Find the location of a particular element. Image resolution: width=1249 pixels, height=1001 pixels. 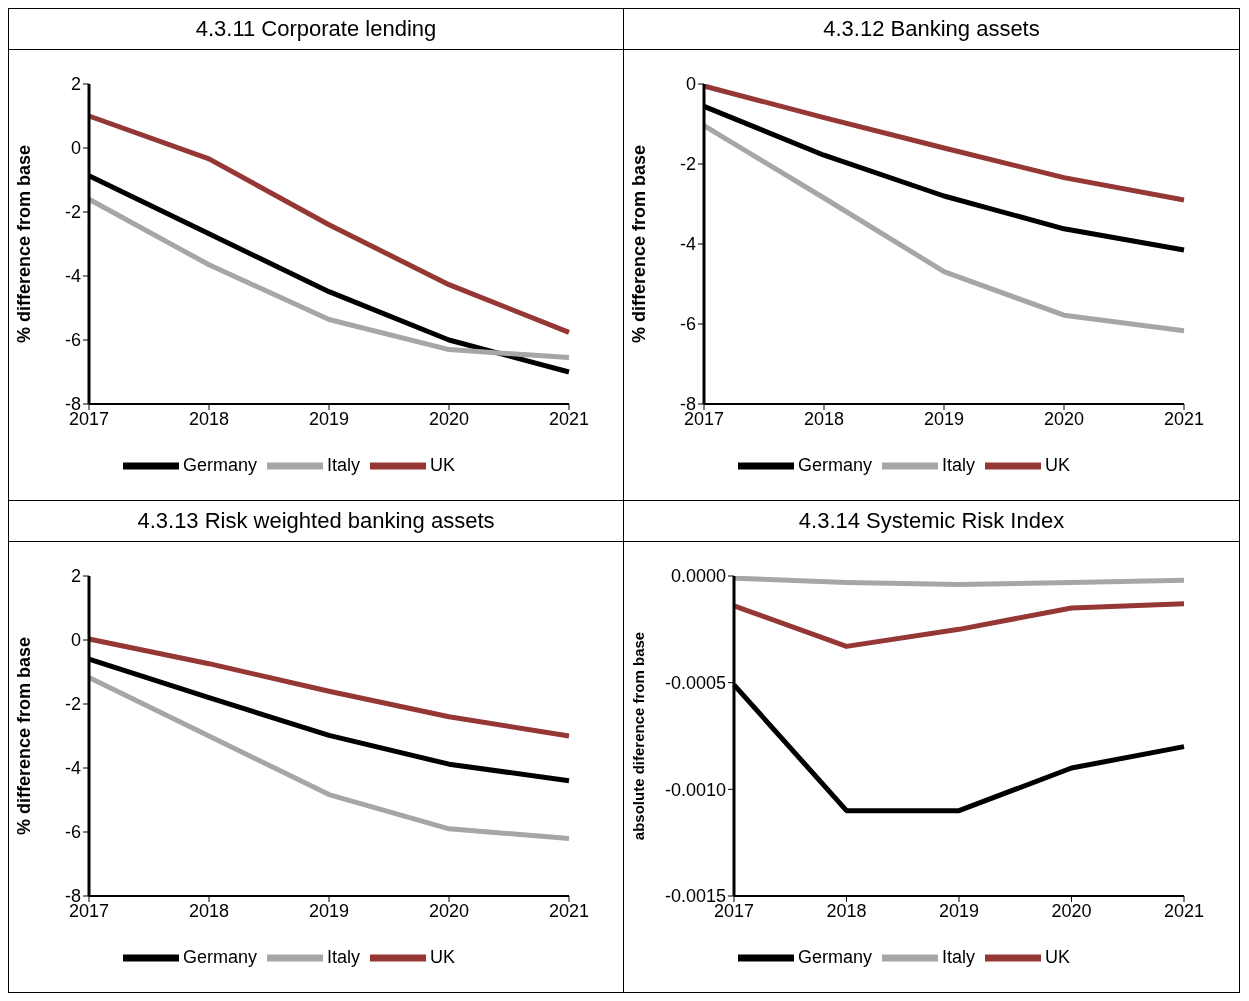

y-axis-title: absolute diference from base is located at coordinates (639, 736).